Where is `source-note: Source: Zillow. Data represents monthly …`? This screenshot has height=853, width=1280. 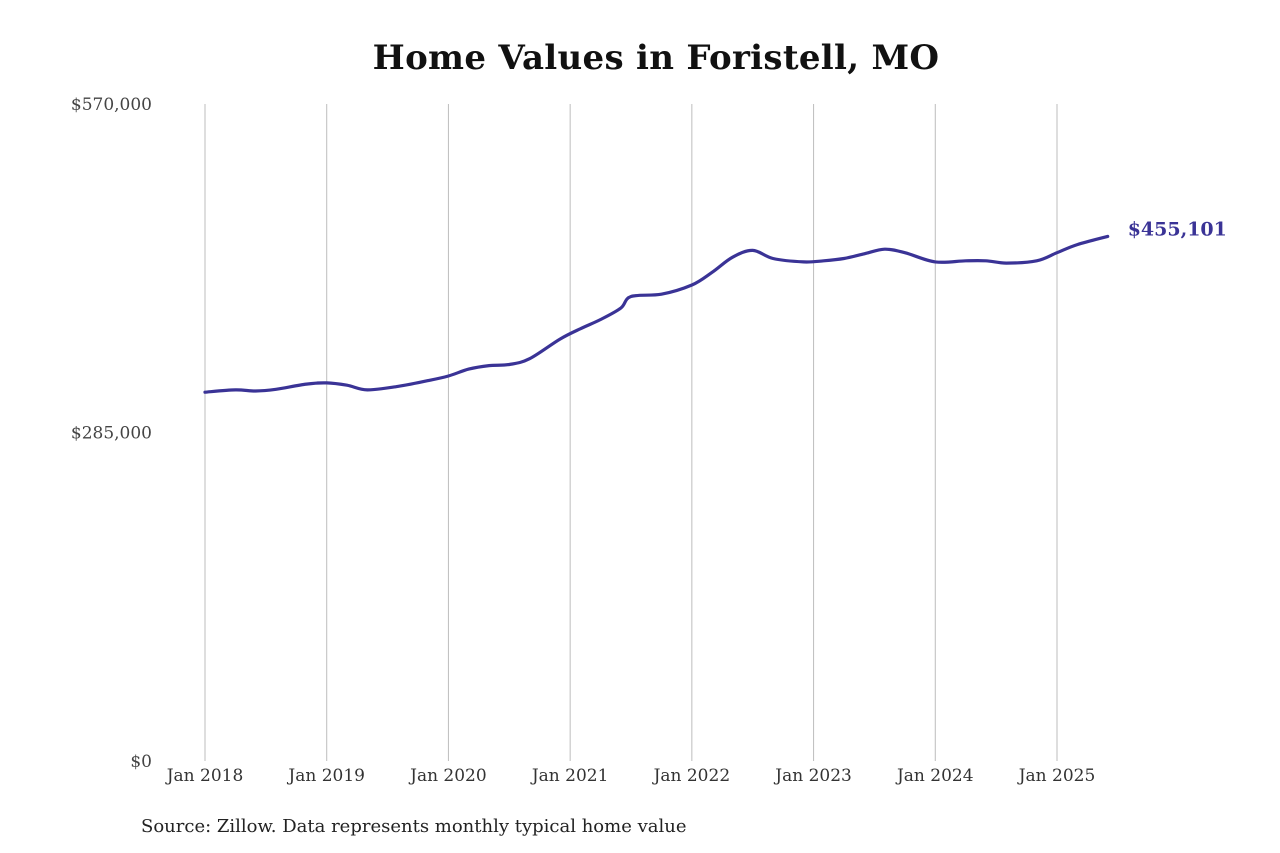
source-note: Source: Zillow. Data represents monthly … is located at coordinates (414, 826).